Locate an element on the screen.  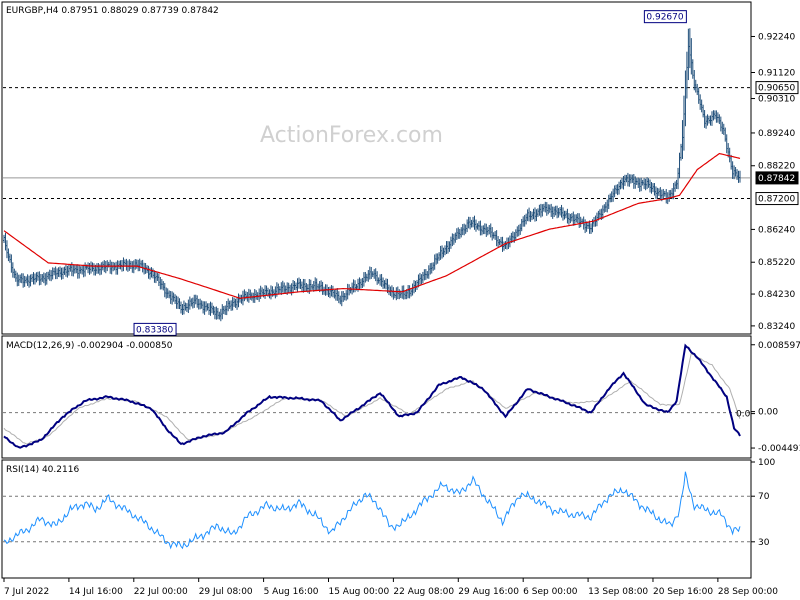
time-axis-tick-label: 20 Sep 16:00 is located at coordinates (683, 592).